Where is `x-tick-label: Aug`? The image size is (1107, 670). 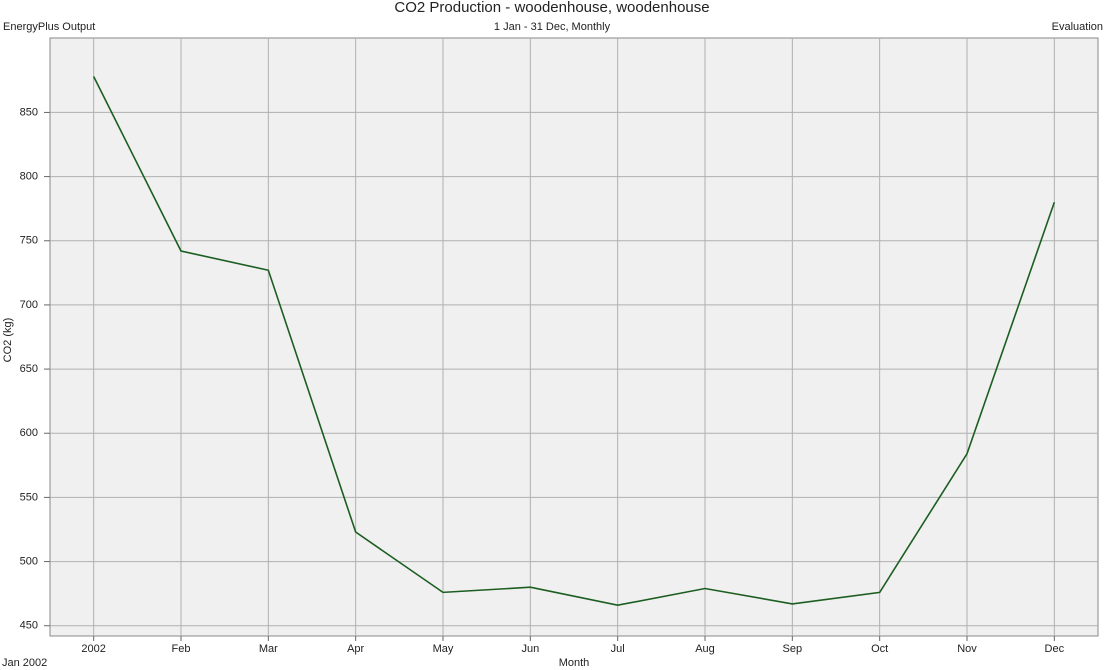
x-tick-label: Aug is located at coordinates (705, 649).